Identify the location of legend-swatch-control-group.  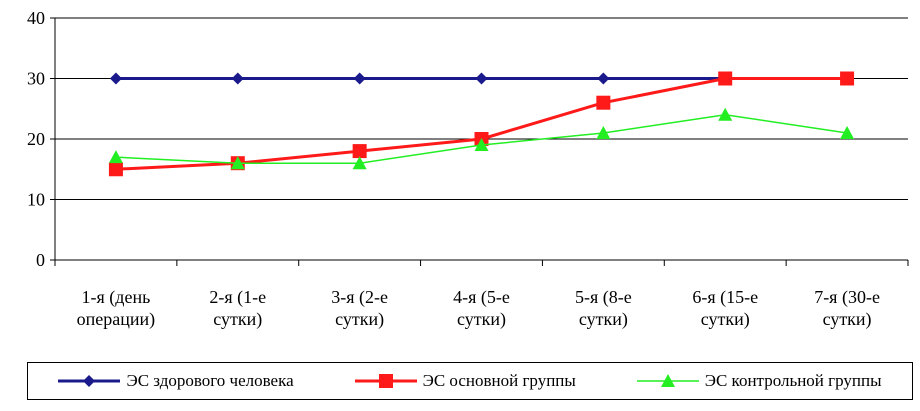
(667, 380).